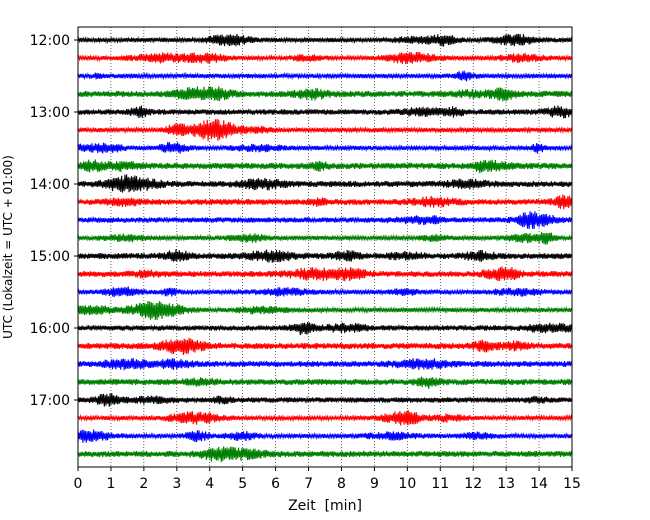 Image resolution: width=650 pixels, height=520 pixels. Describe the element at coordinates (374, 484) in the screenshot. I see `x-tick-label: 9` at that location.